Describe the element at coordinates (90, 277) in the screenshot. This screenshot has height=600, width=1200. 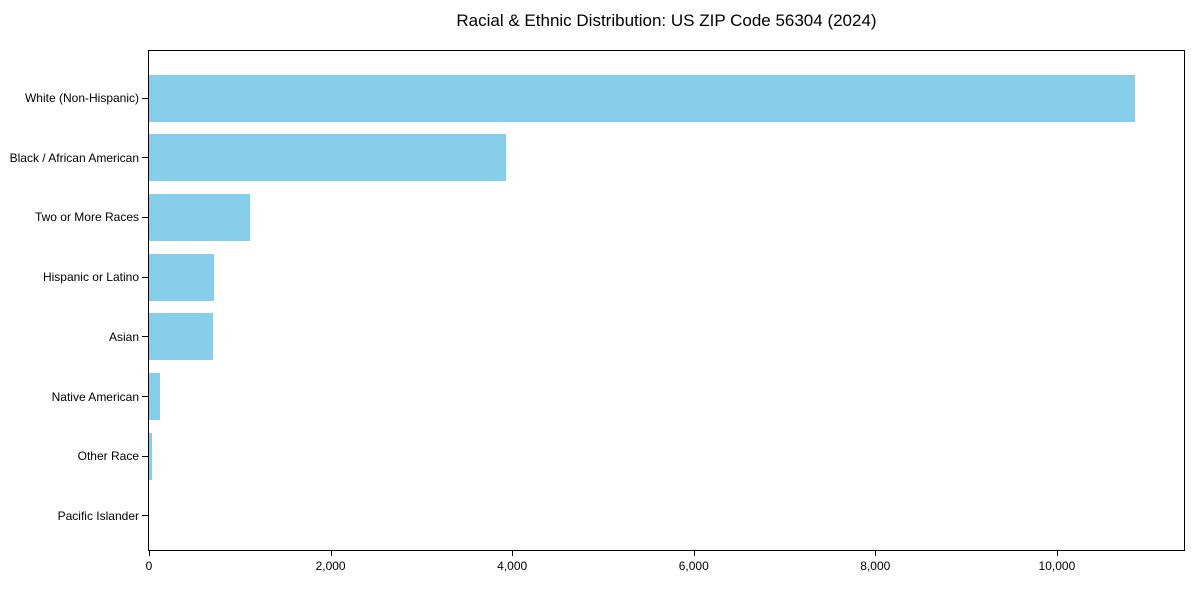
I see `y-tick-label: Hispanic or Latino` at that location.